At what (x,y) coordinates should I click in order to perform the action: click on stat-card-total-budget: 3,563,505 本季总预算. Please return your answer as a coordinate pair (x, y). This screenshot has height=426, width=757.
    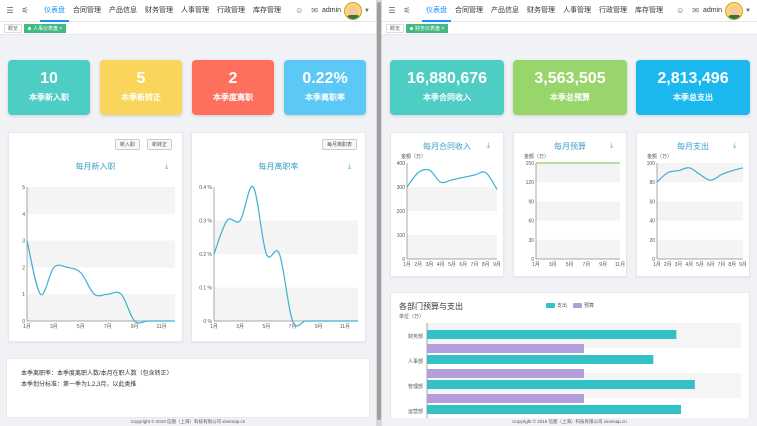
    Looking at the image, I should click on (570, 87).